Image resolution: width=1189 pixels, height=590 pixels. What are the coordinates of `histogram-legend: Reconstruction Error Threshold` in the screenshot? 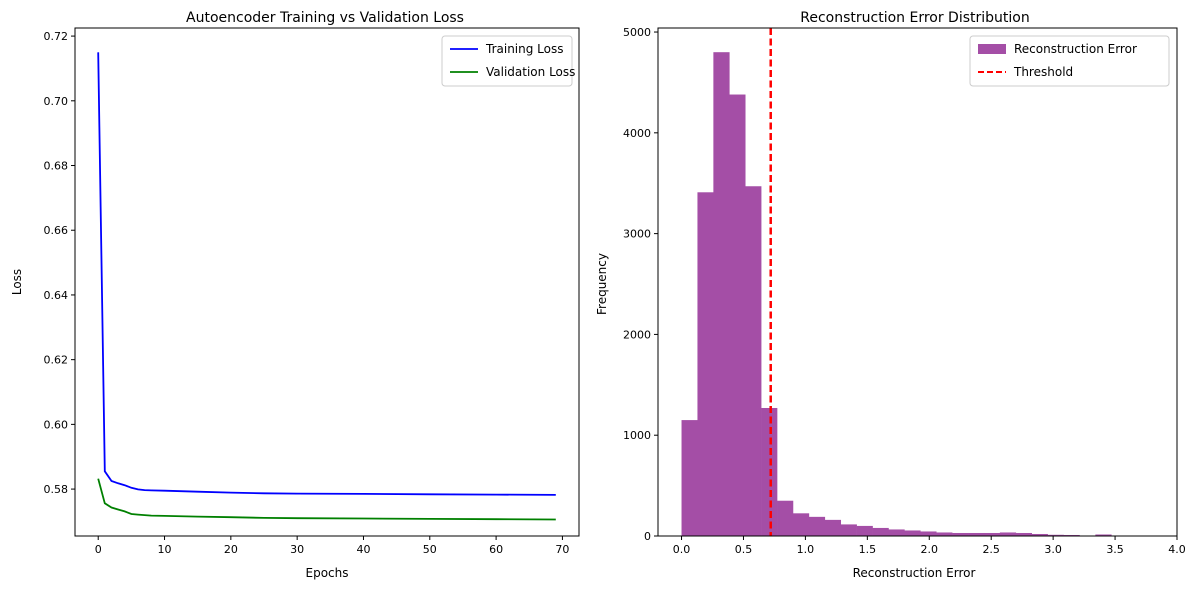 It's located at (1069, 61).